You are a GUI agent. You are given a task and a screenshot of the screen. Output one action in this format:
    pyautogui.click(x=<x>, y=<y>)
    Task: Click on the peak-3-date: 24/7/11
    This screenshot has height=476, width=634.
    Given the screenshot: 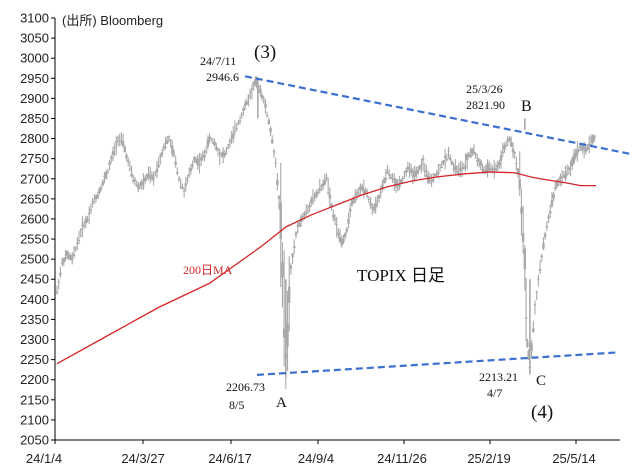 What is the action you would take?
    pyautogui.click(x=218, y=61)
    